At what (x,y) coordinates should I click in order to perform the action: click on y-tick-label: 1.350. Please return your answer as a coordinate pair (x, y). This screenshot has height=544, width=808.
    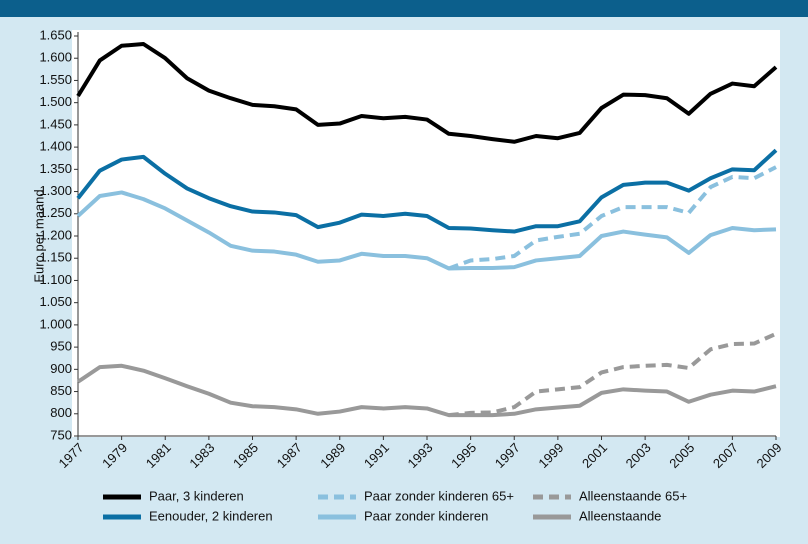
    Looking at the image, I should click on (55, 168).